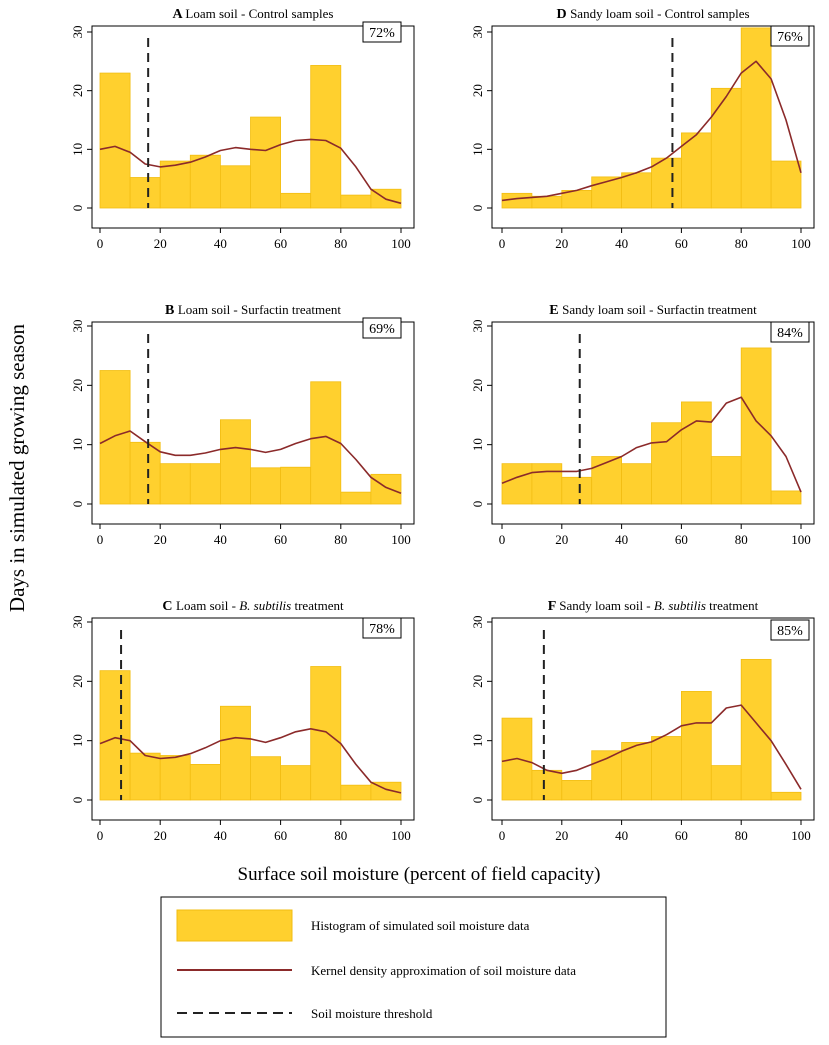  Describe the element at coordinates (477, 800) in the screenshot. I see `panel-f-y-tick-0: 0` at that location.